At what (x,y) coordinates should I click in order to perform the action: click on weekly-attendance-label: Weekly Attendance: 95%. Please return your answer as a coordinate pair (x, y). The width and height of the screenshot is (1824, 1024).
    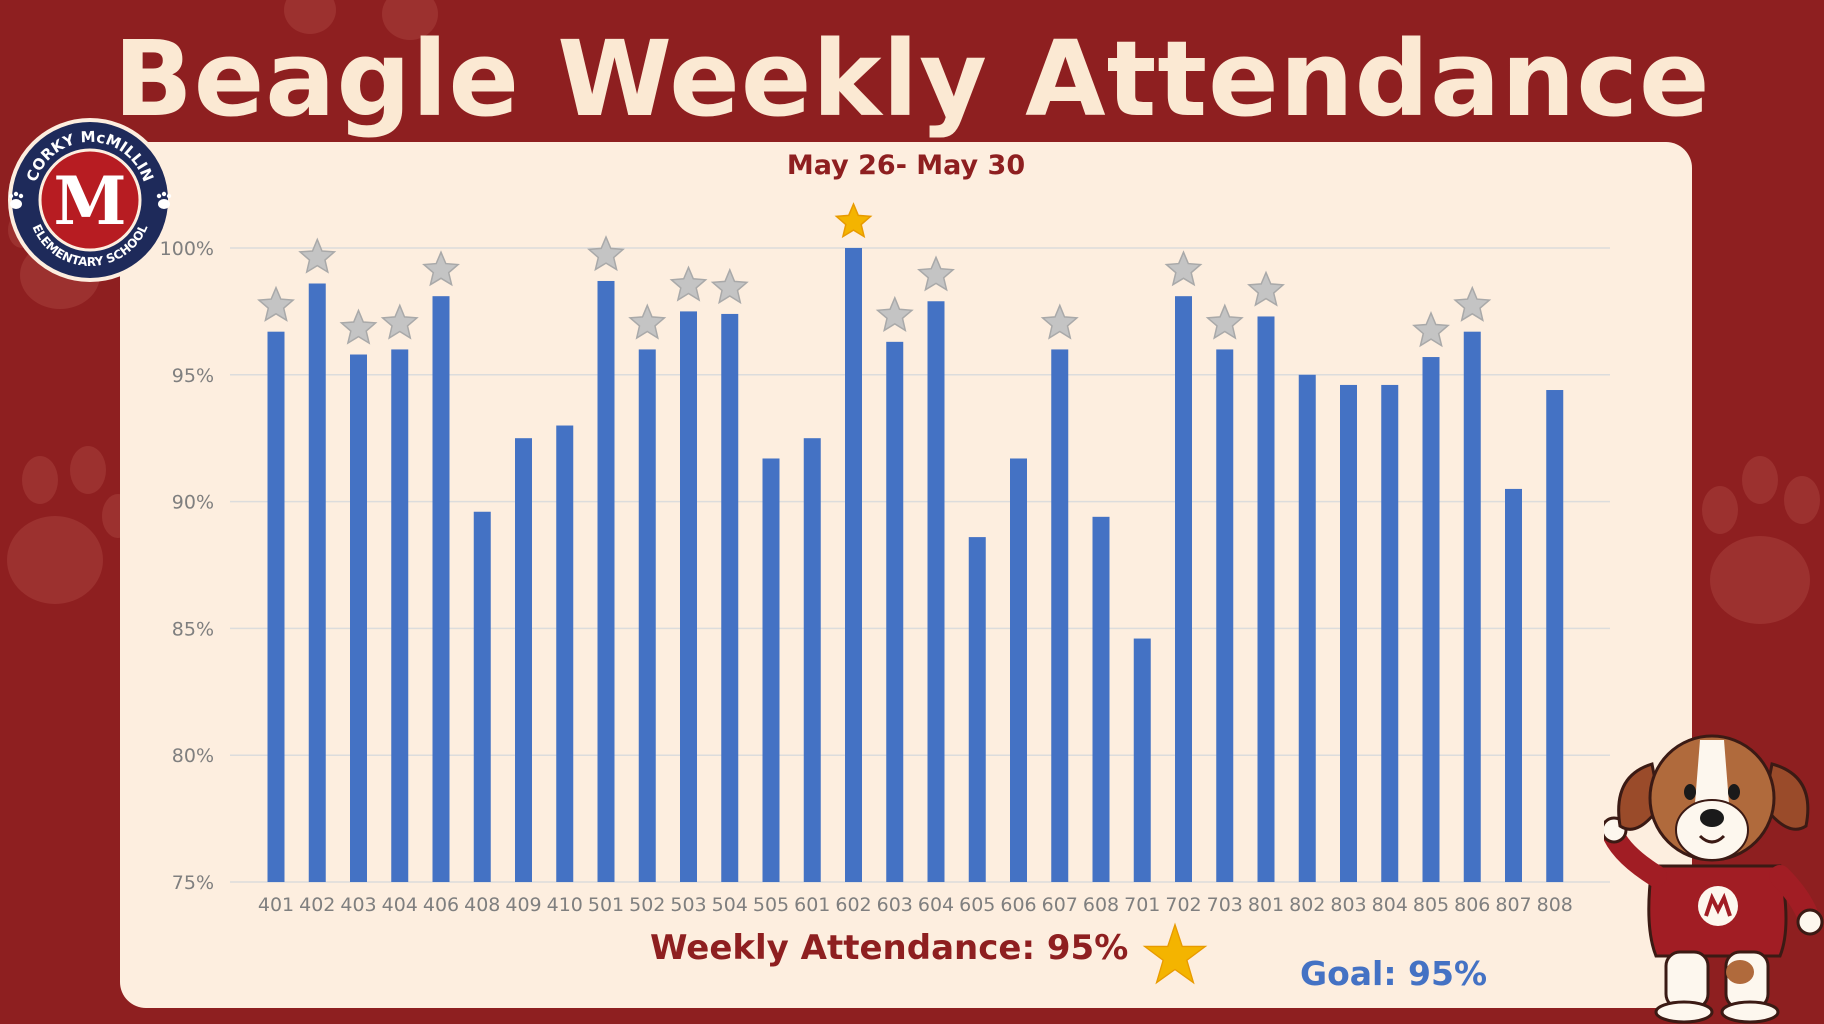
    Looking at the image, I should click on (889, 948).